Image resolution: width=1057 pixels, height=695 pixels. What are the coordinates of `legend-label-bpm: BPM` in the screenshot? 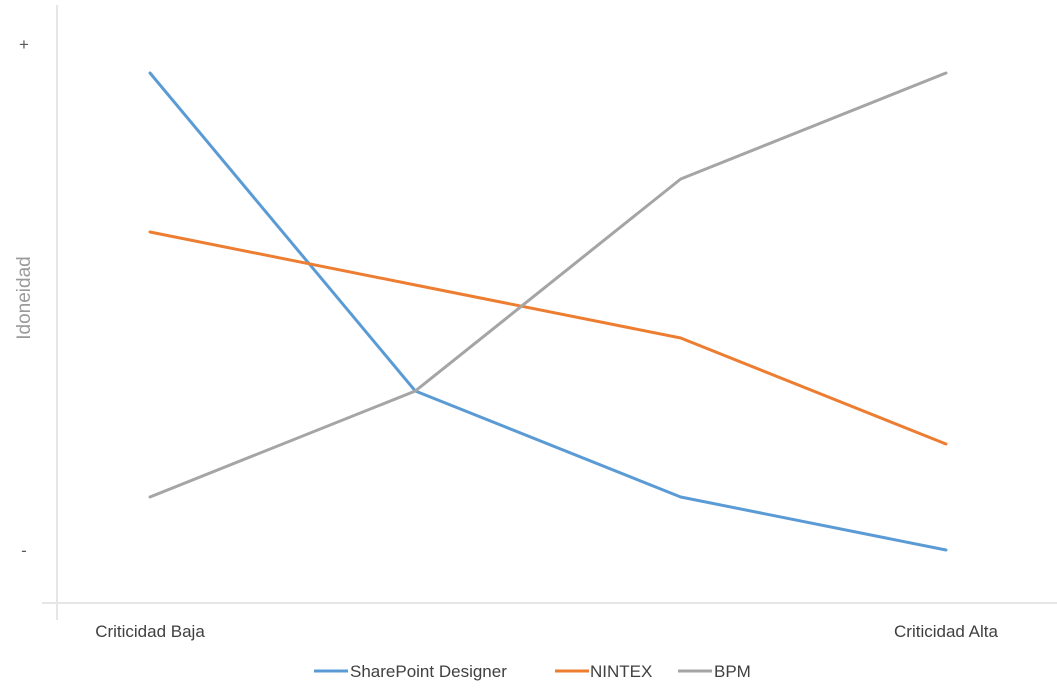 It's located at (732, 671).